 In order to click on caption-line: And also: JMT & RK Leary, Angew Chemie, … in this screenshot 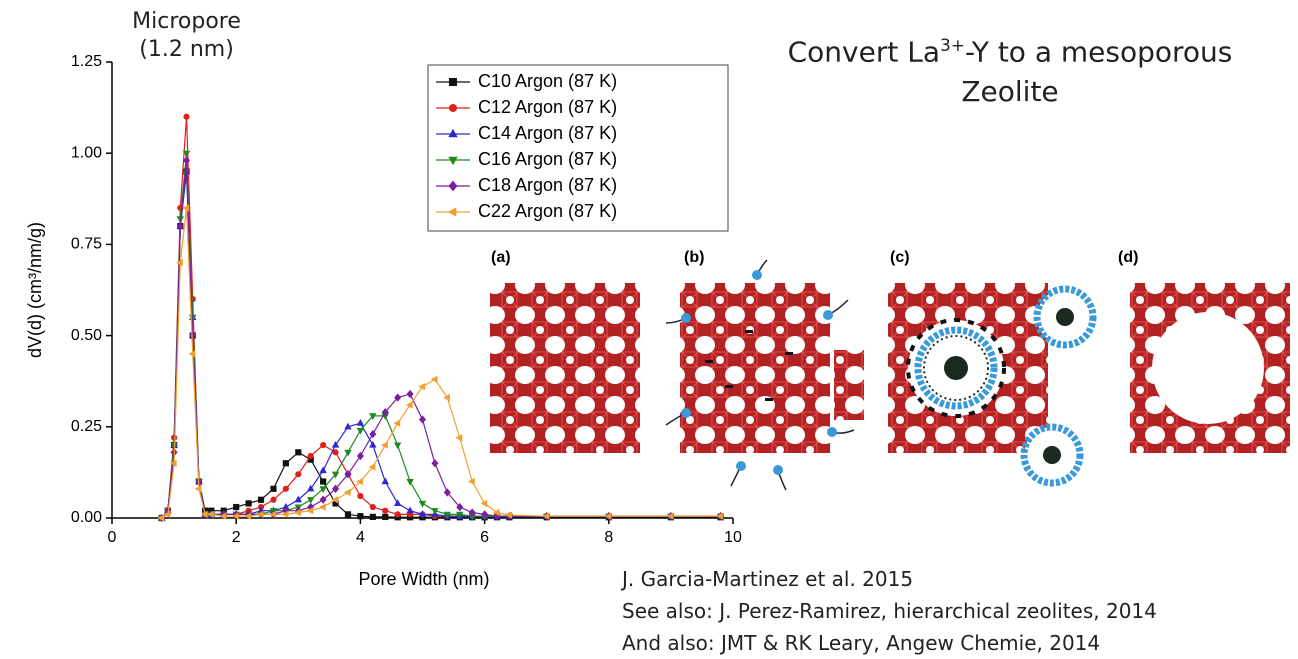, I will do `click(861, 643)`.